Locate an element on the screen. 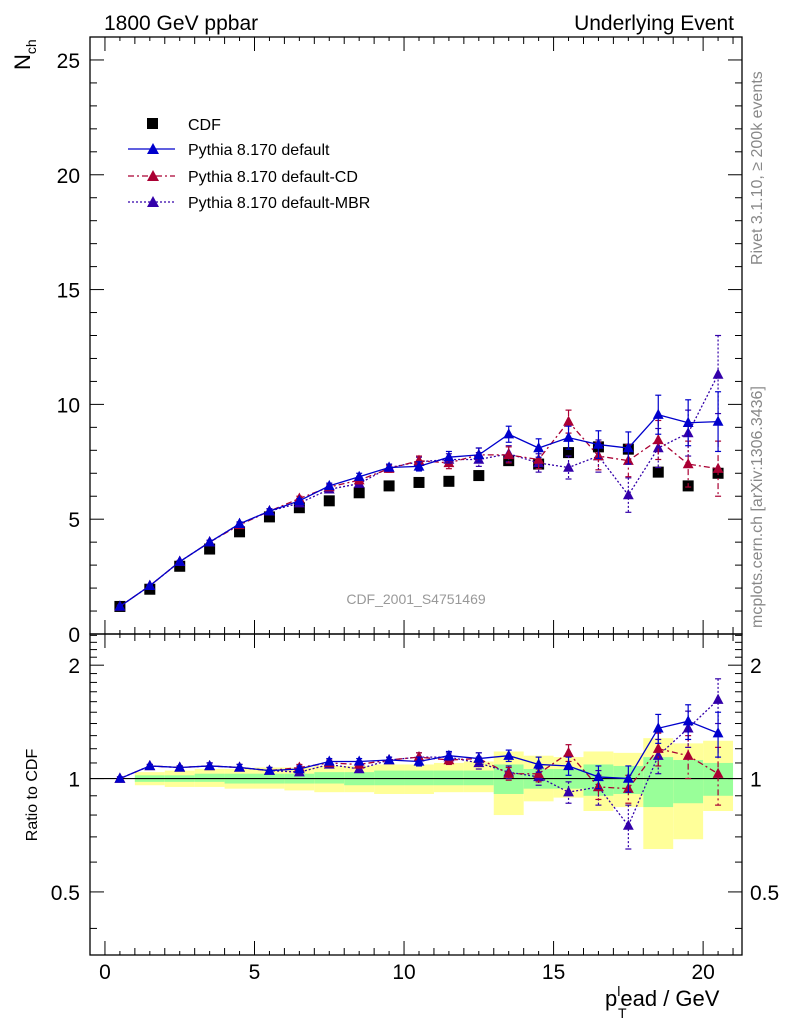 This screenshot has height=1024, width=786. x-tick-label: 5 is located at coordinates (255, 972).